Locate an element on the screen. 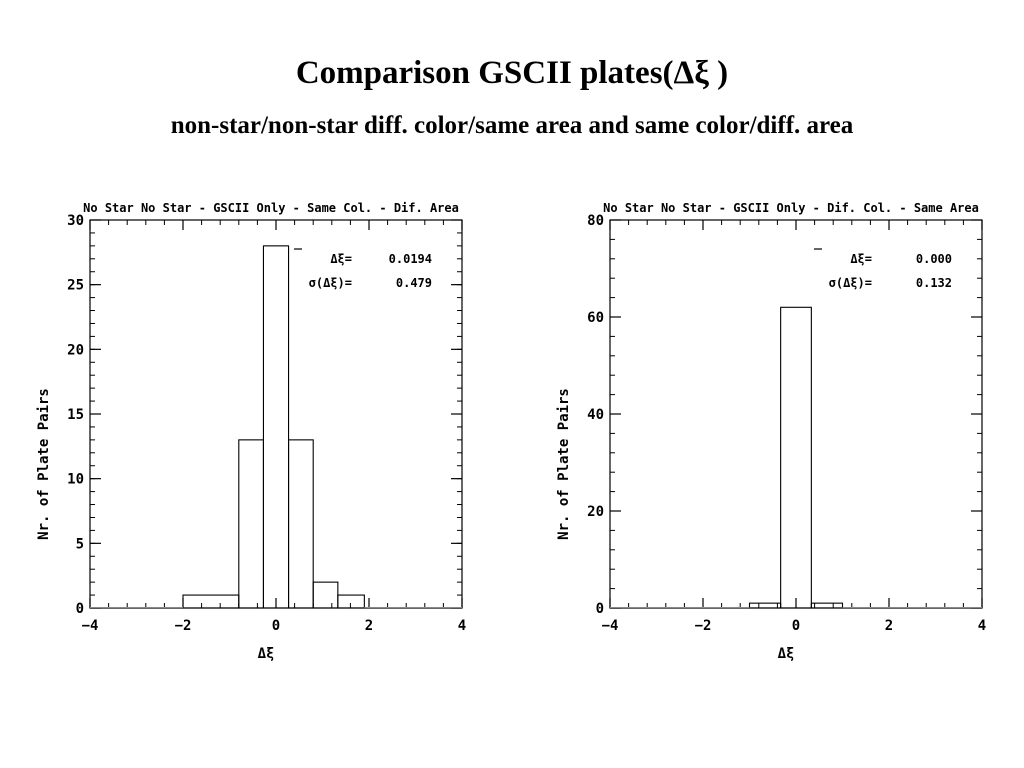  y-tick-label: 25 is located at coordinates (75, 286).